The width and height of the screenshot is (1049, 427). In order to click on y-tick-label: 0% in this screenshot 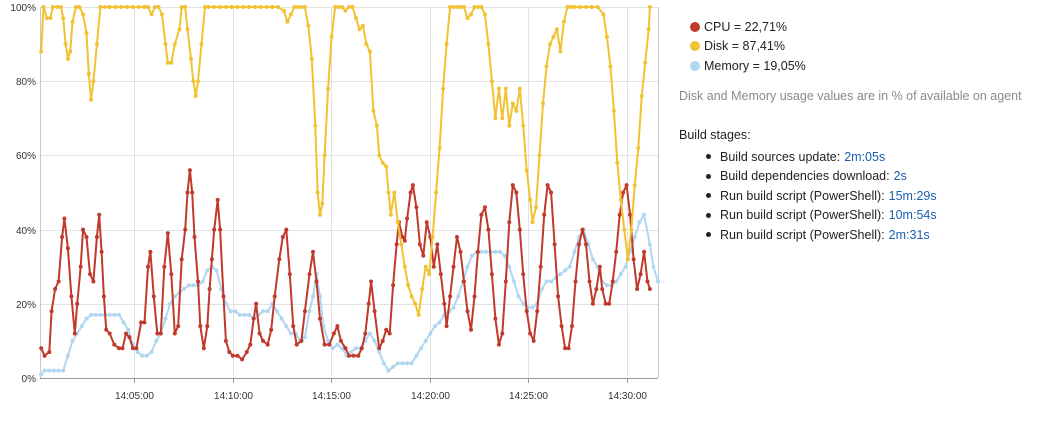, I will do `click(29, 379)`.